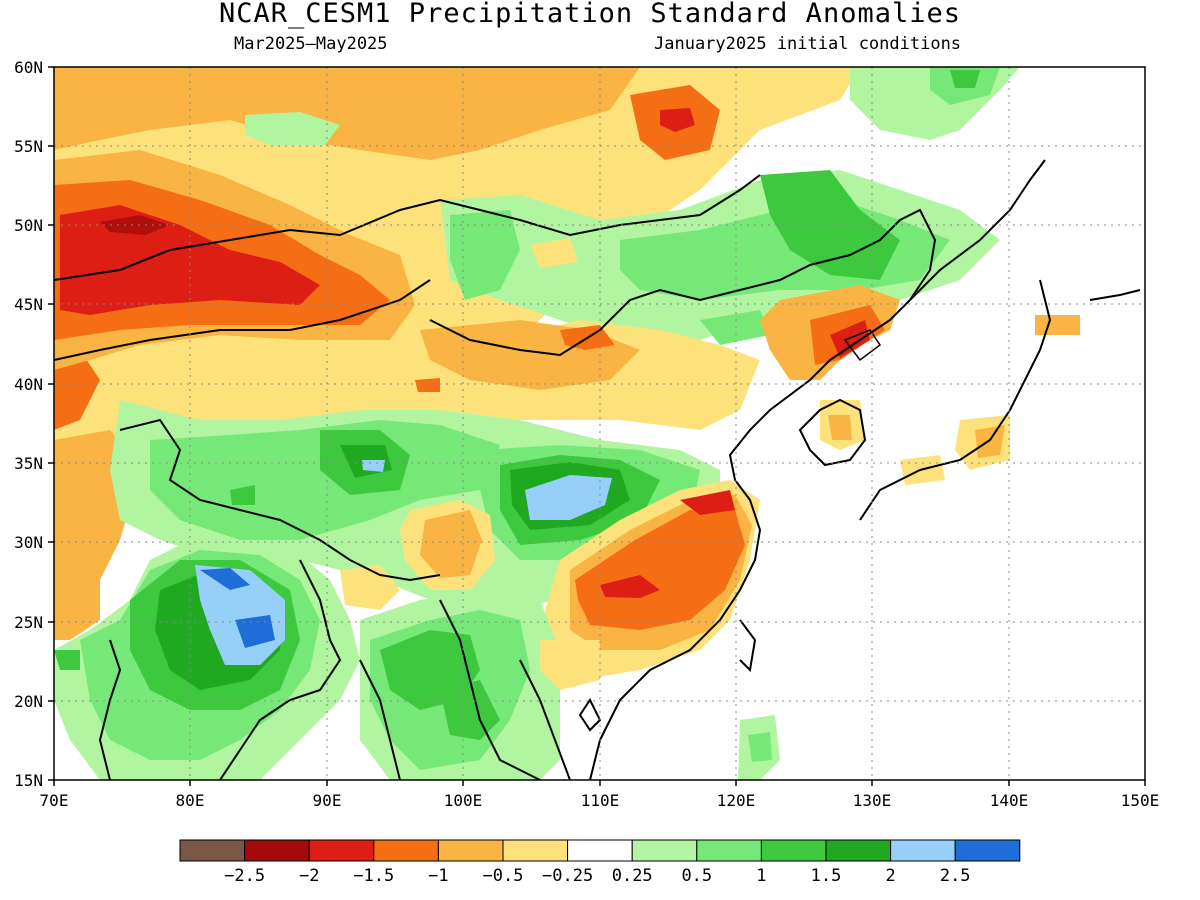 This screenshot has height=900, width=1200. Describe the element at coordinates (311, 44) in the screenshot. I see `season-label: Mar2025–May2025` at that location.